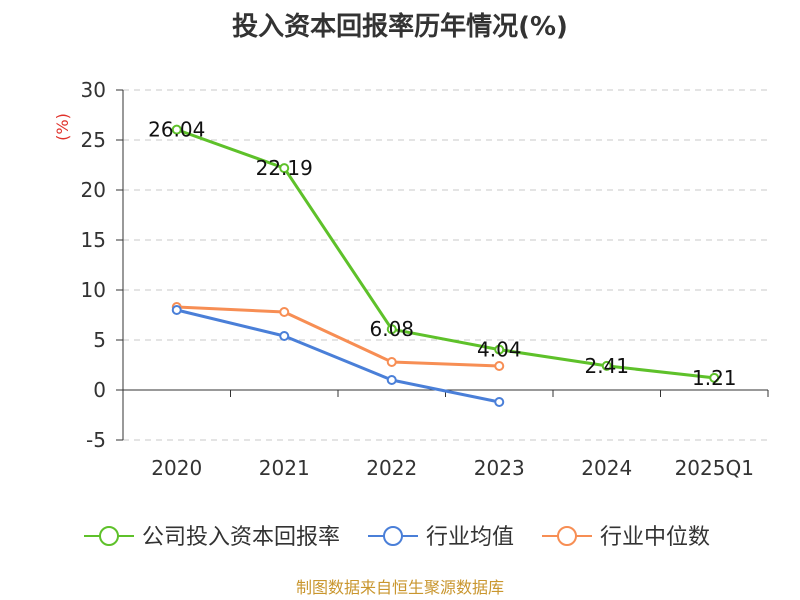  I want to click on data-label: 1.21, so click(714, 378).